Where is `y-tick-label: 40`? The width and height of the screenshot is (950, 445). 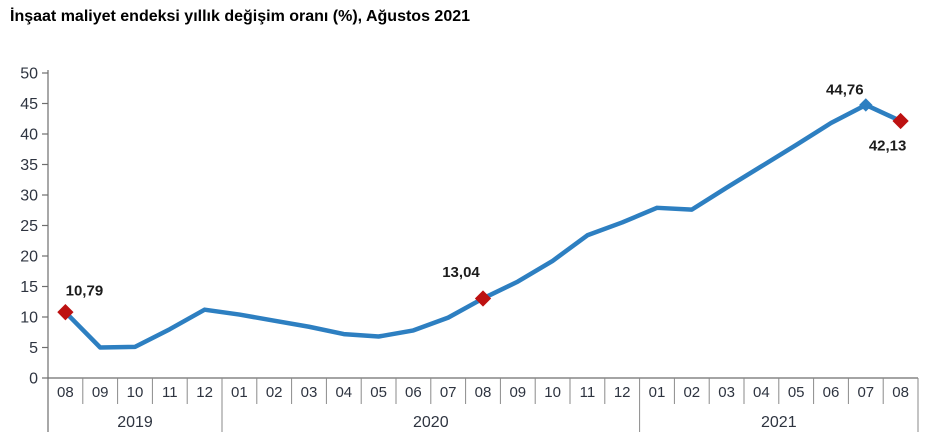 y-tick-label: 40 is located at coordinates (29, 135).